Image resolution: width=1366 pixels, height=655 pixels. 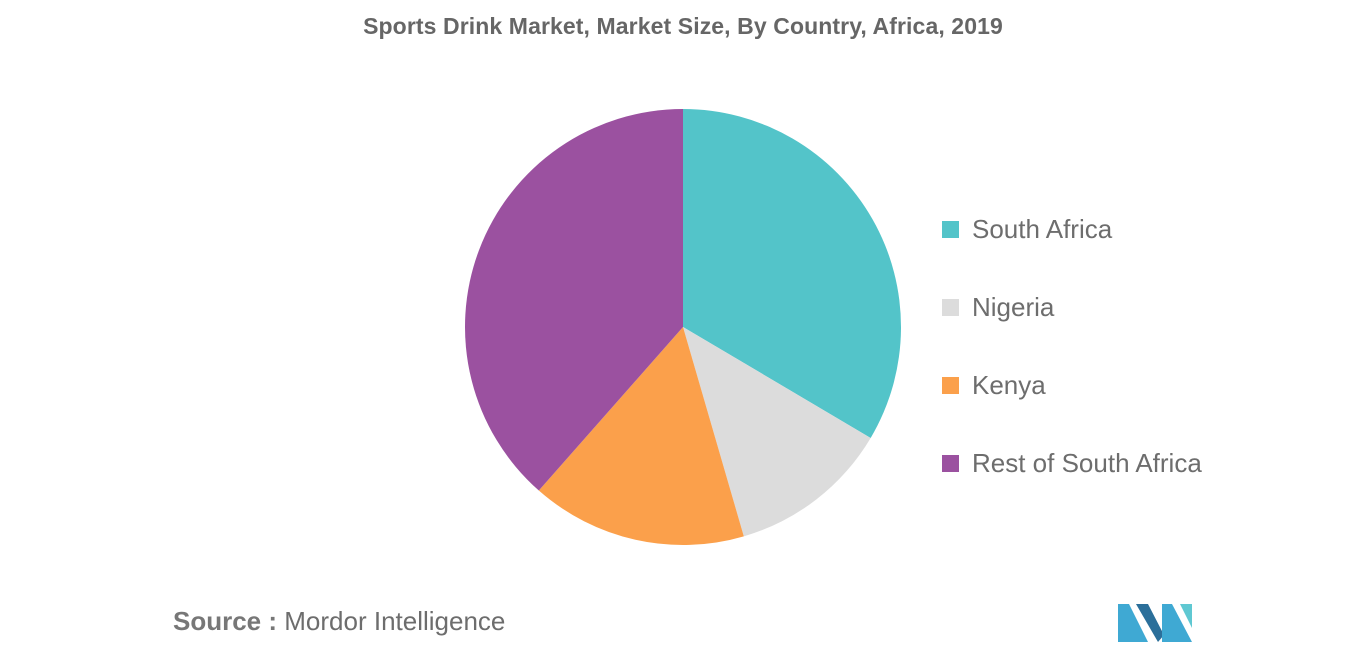 I want to click on legend-label-nigeria: Nigeria, so click(x=1013, y=306).